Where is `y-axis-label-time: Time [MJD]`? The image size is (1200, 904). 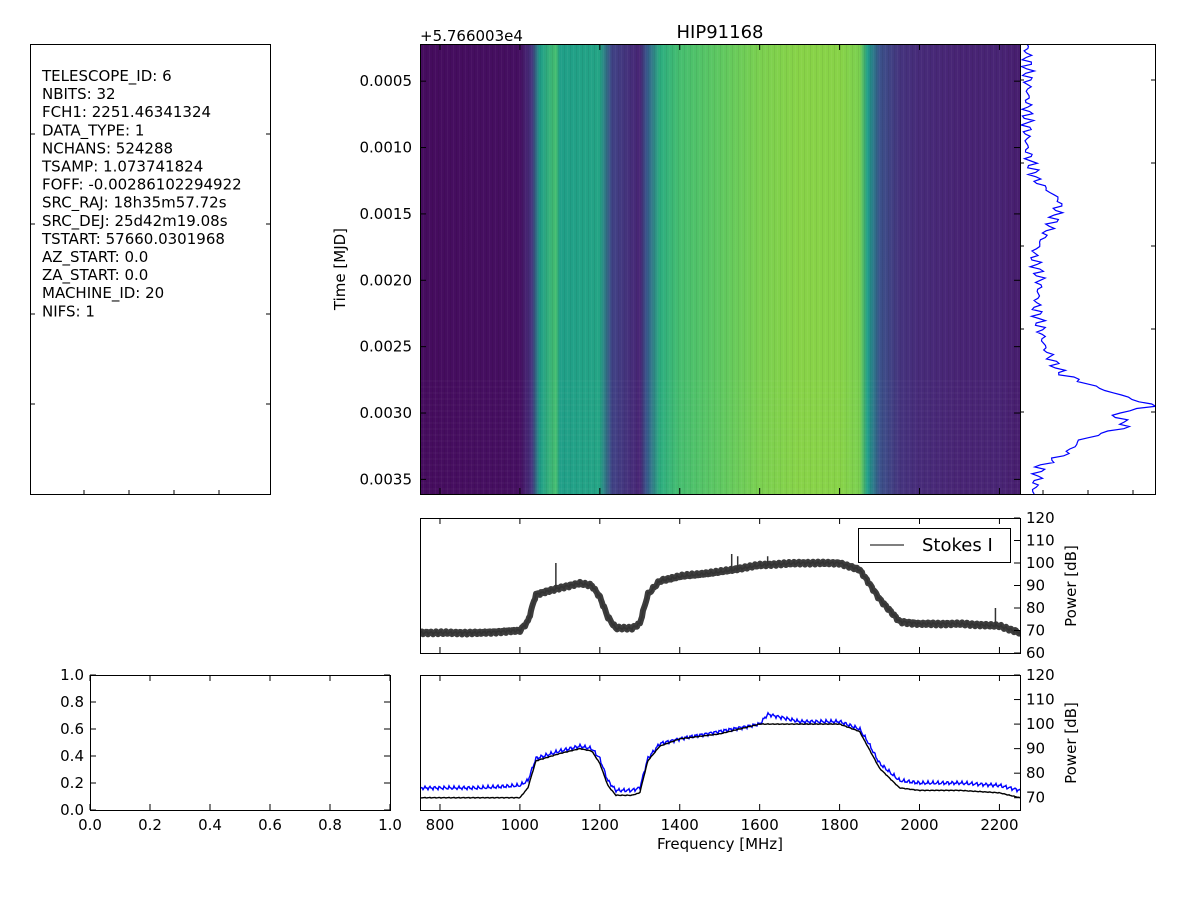 y-axis-label-time: Time [MJD] is located at coordinates (340, 269).